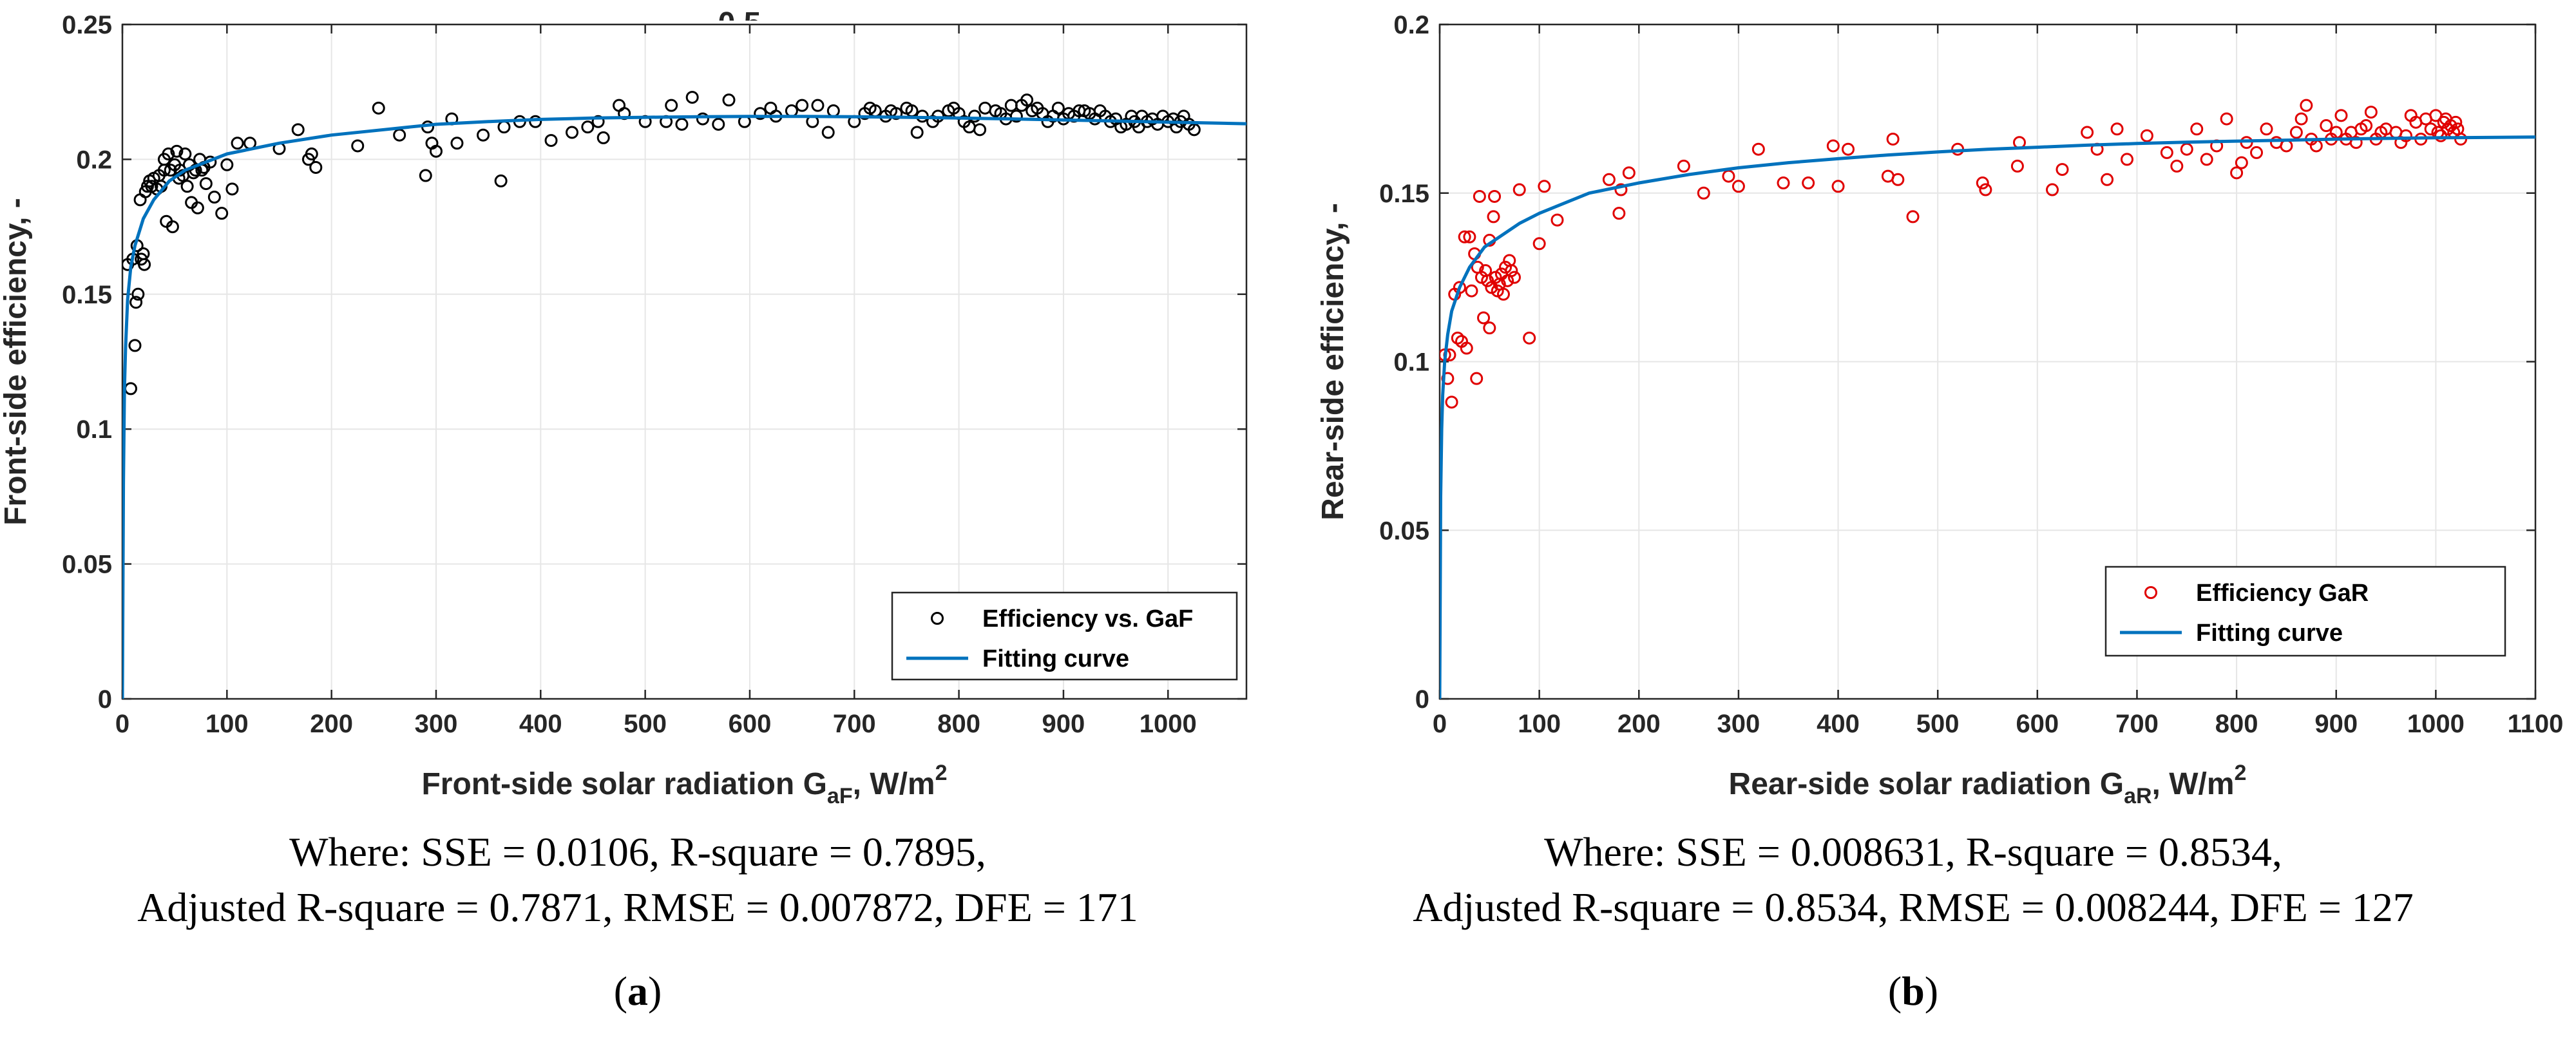 This screenshot has height=1037, width=2576. What do you see at coordinates (1988, 784) in the screenshot?
I see `x-axis-label-b: Rear-side solar radiation GaR, W/m2` at bounding box center [1988, 784].